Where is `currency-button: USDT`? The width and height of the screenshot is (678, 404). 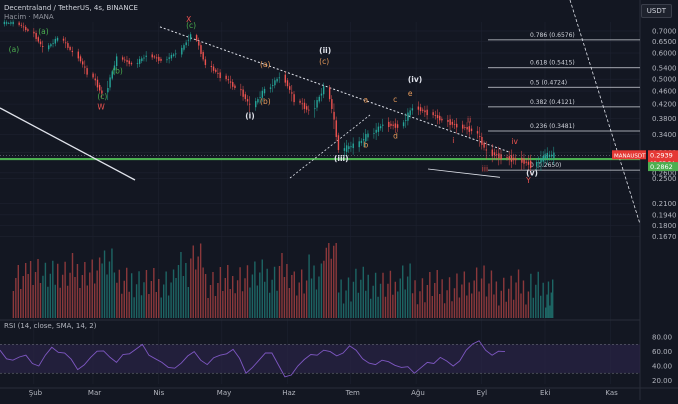 currency-button: USDT is located at coordinates (656, 11).